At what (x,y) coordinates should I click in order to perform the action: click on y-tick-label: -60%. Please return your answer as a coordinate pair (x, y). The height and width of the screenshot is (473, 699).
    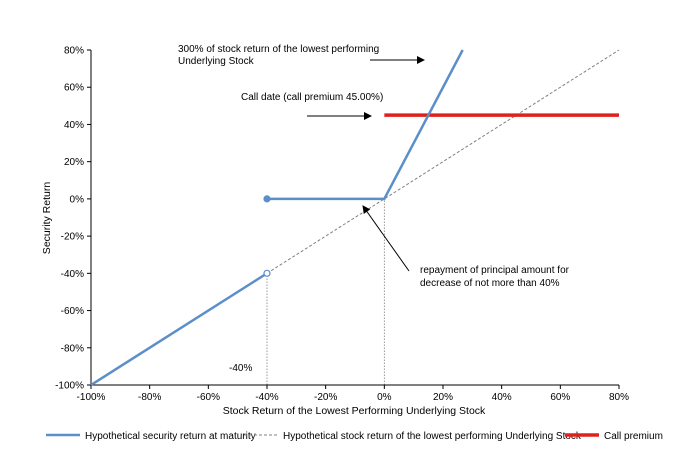
    Looking at the image, I should click on (72, 311).